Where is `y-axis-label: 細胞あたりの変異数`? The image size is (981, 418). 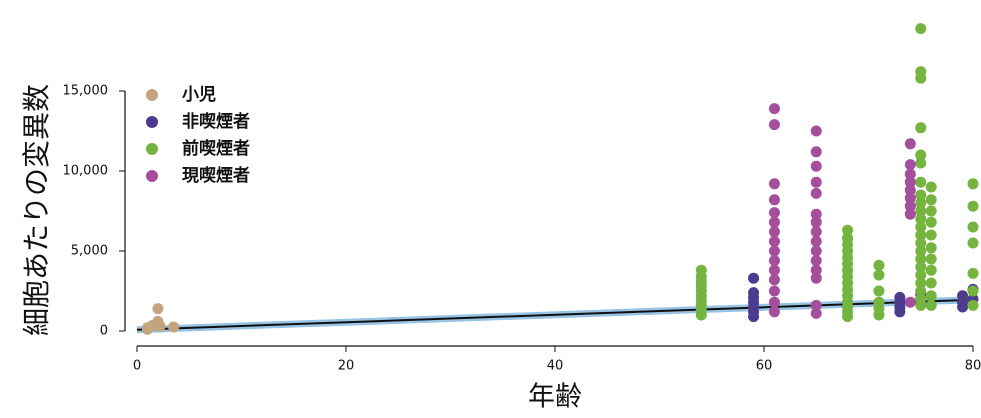 y-axis-label: 細胞あたりの変異数 is located at coordinates (36, 210).